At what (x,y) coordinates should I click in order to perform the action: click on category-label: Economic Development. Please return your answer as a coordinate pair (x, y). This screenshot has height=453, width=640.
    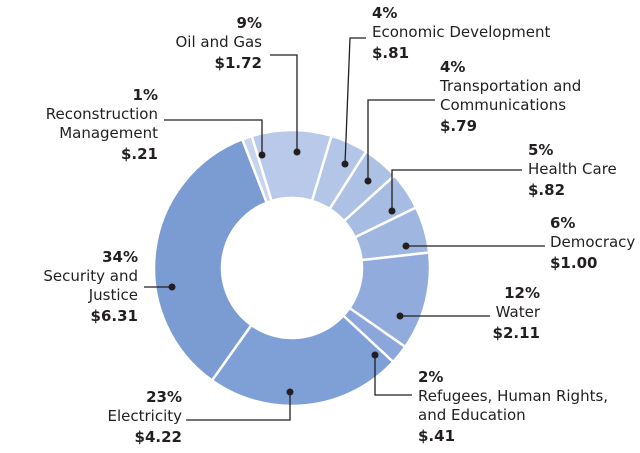
    Looking at the image, I should click on (461, 32).